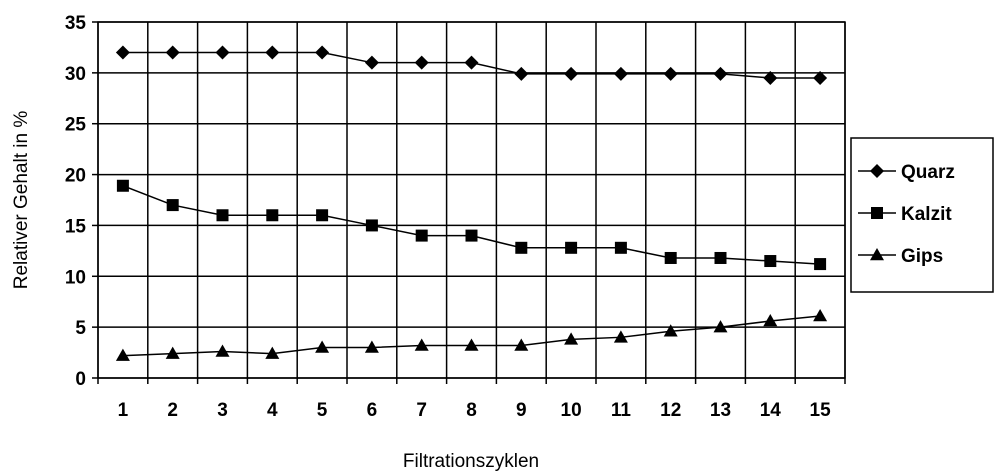 The height and width of the screenshot is (475, 998). I want to click on x-tick-label: 10, so click(571, 410).